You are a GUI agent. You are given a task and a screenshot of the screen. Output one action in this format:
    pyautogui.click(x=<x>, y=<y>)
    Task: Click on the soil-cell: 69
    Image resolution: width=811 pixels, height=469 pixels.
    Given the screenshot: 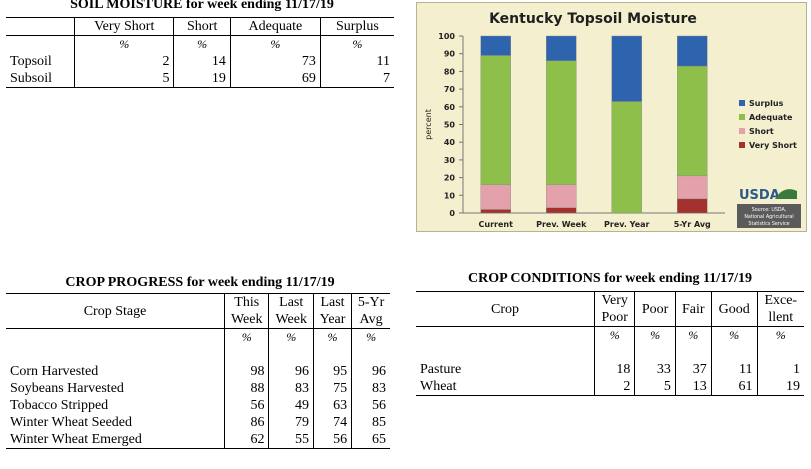 What is the action you would take?
    pyautogui.click(x=275, y=79)
    